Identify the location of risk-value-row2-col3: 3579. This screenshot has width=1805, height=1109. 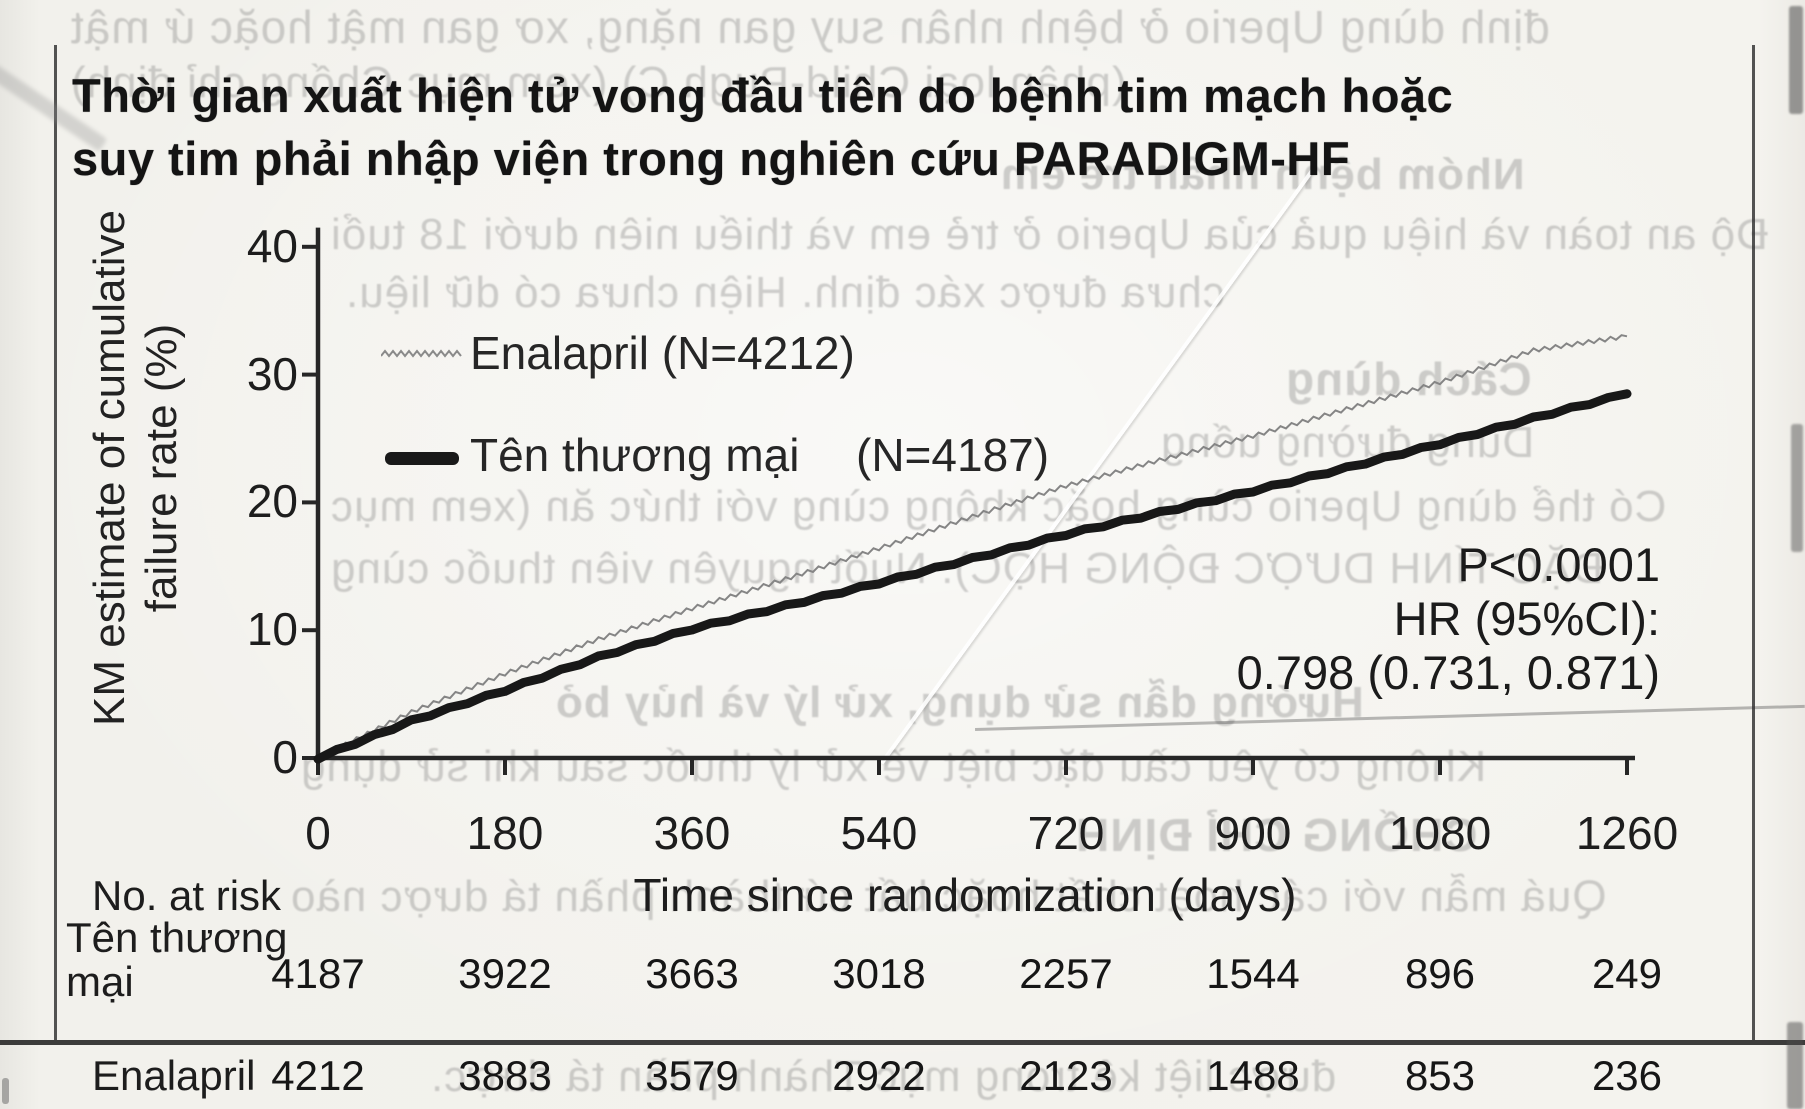
(692, 1075).